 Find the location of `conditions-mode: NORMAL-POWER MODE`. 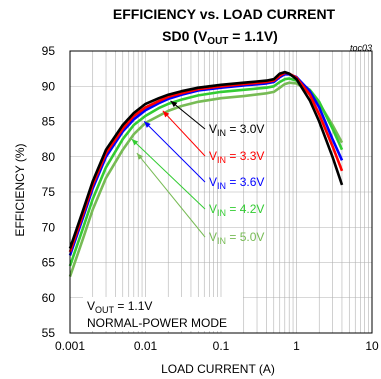

conditions-mode: NORMAL-POWER MODE is located at coordinates (157, 323).